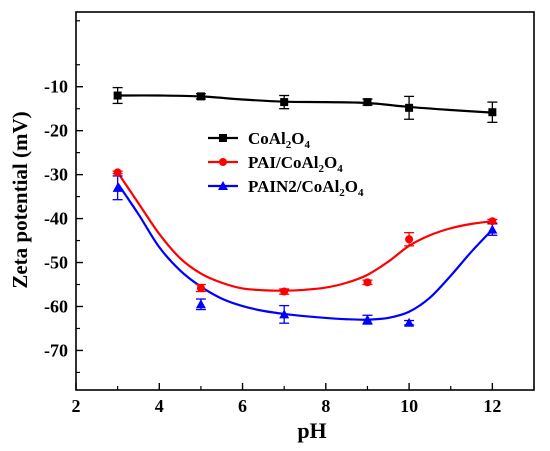 This screenshot has height=451, width=550. I want to click on y-tick-label: -10, so click(56, 87).